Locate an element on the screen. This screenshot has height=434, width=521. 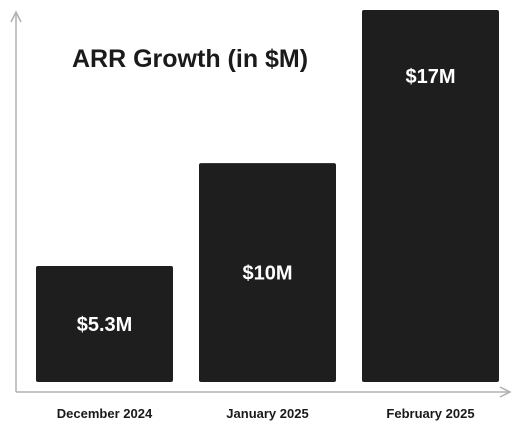
x-tick-label-1: December 2024 is located at coordinates (105, 413).